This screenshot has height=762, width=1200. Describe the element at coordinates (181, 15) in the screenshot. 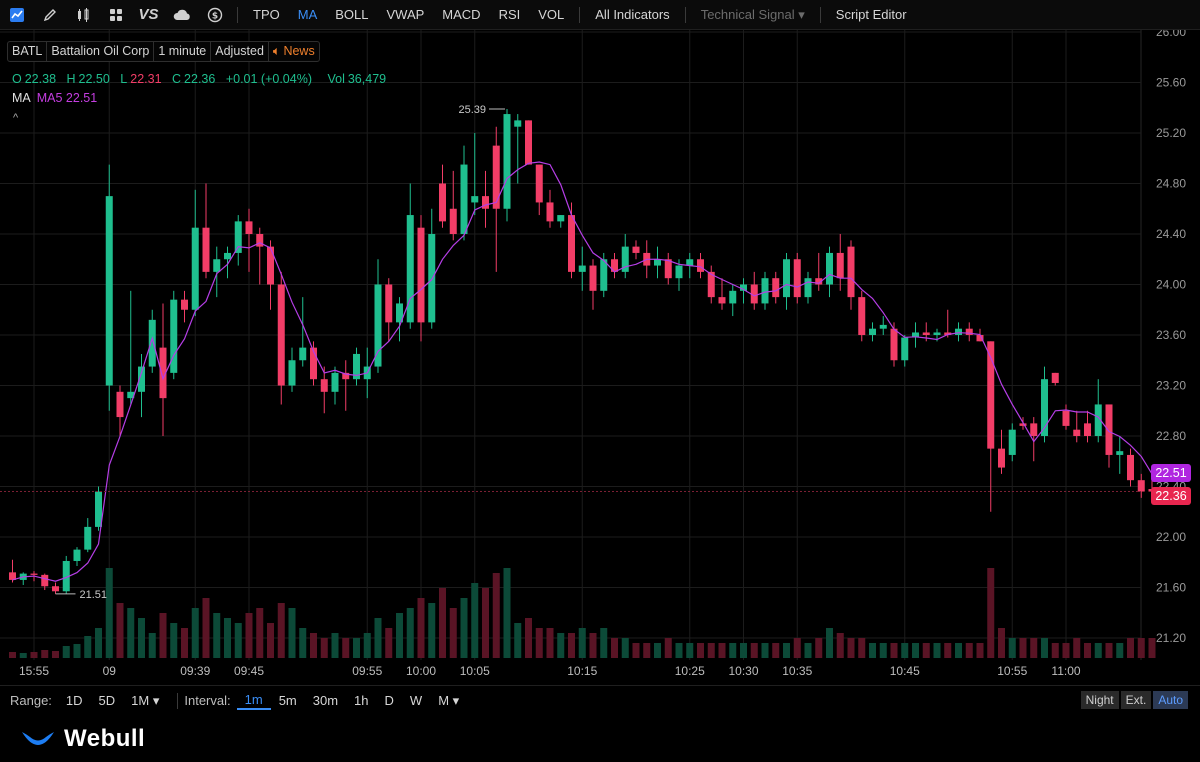

I see `cloud-icon` at that location.